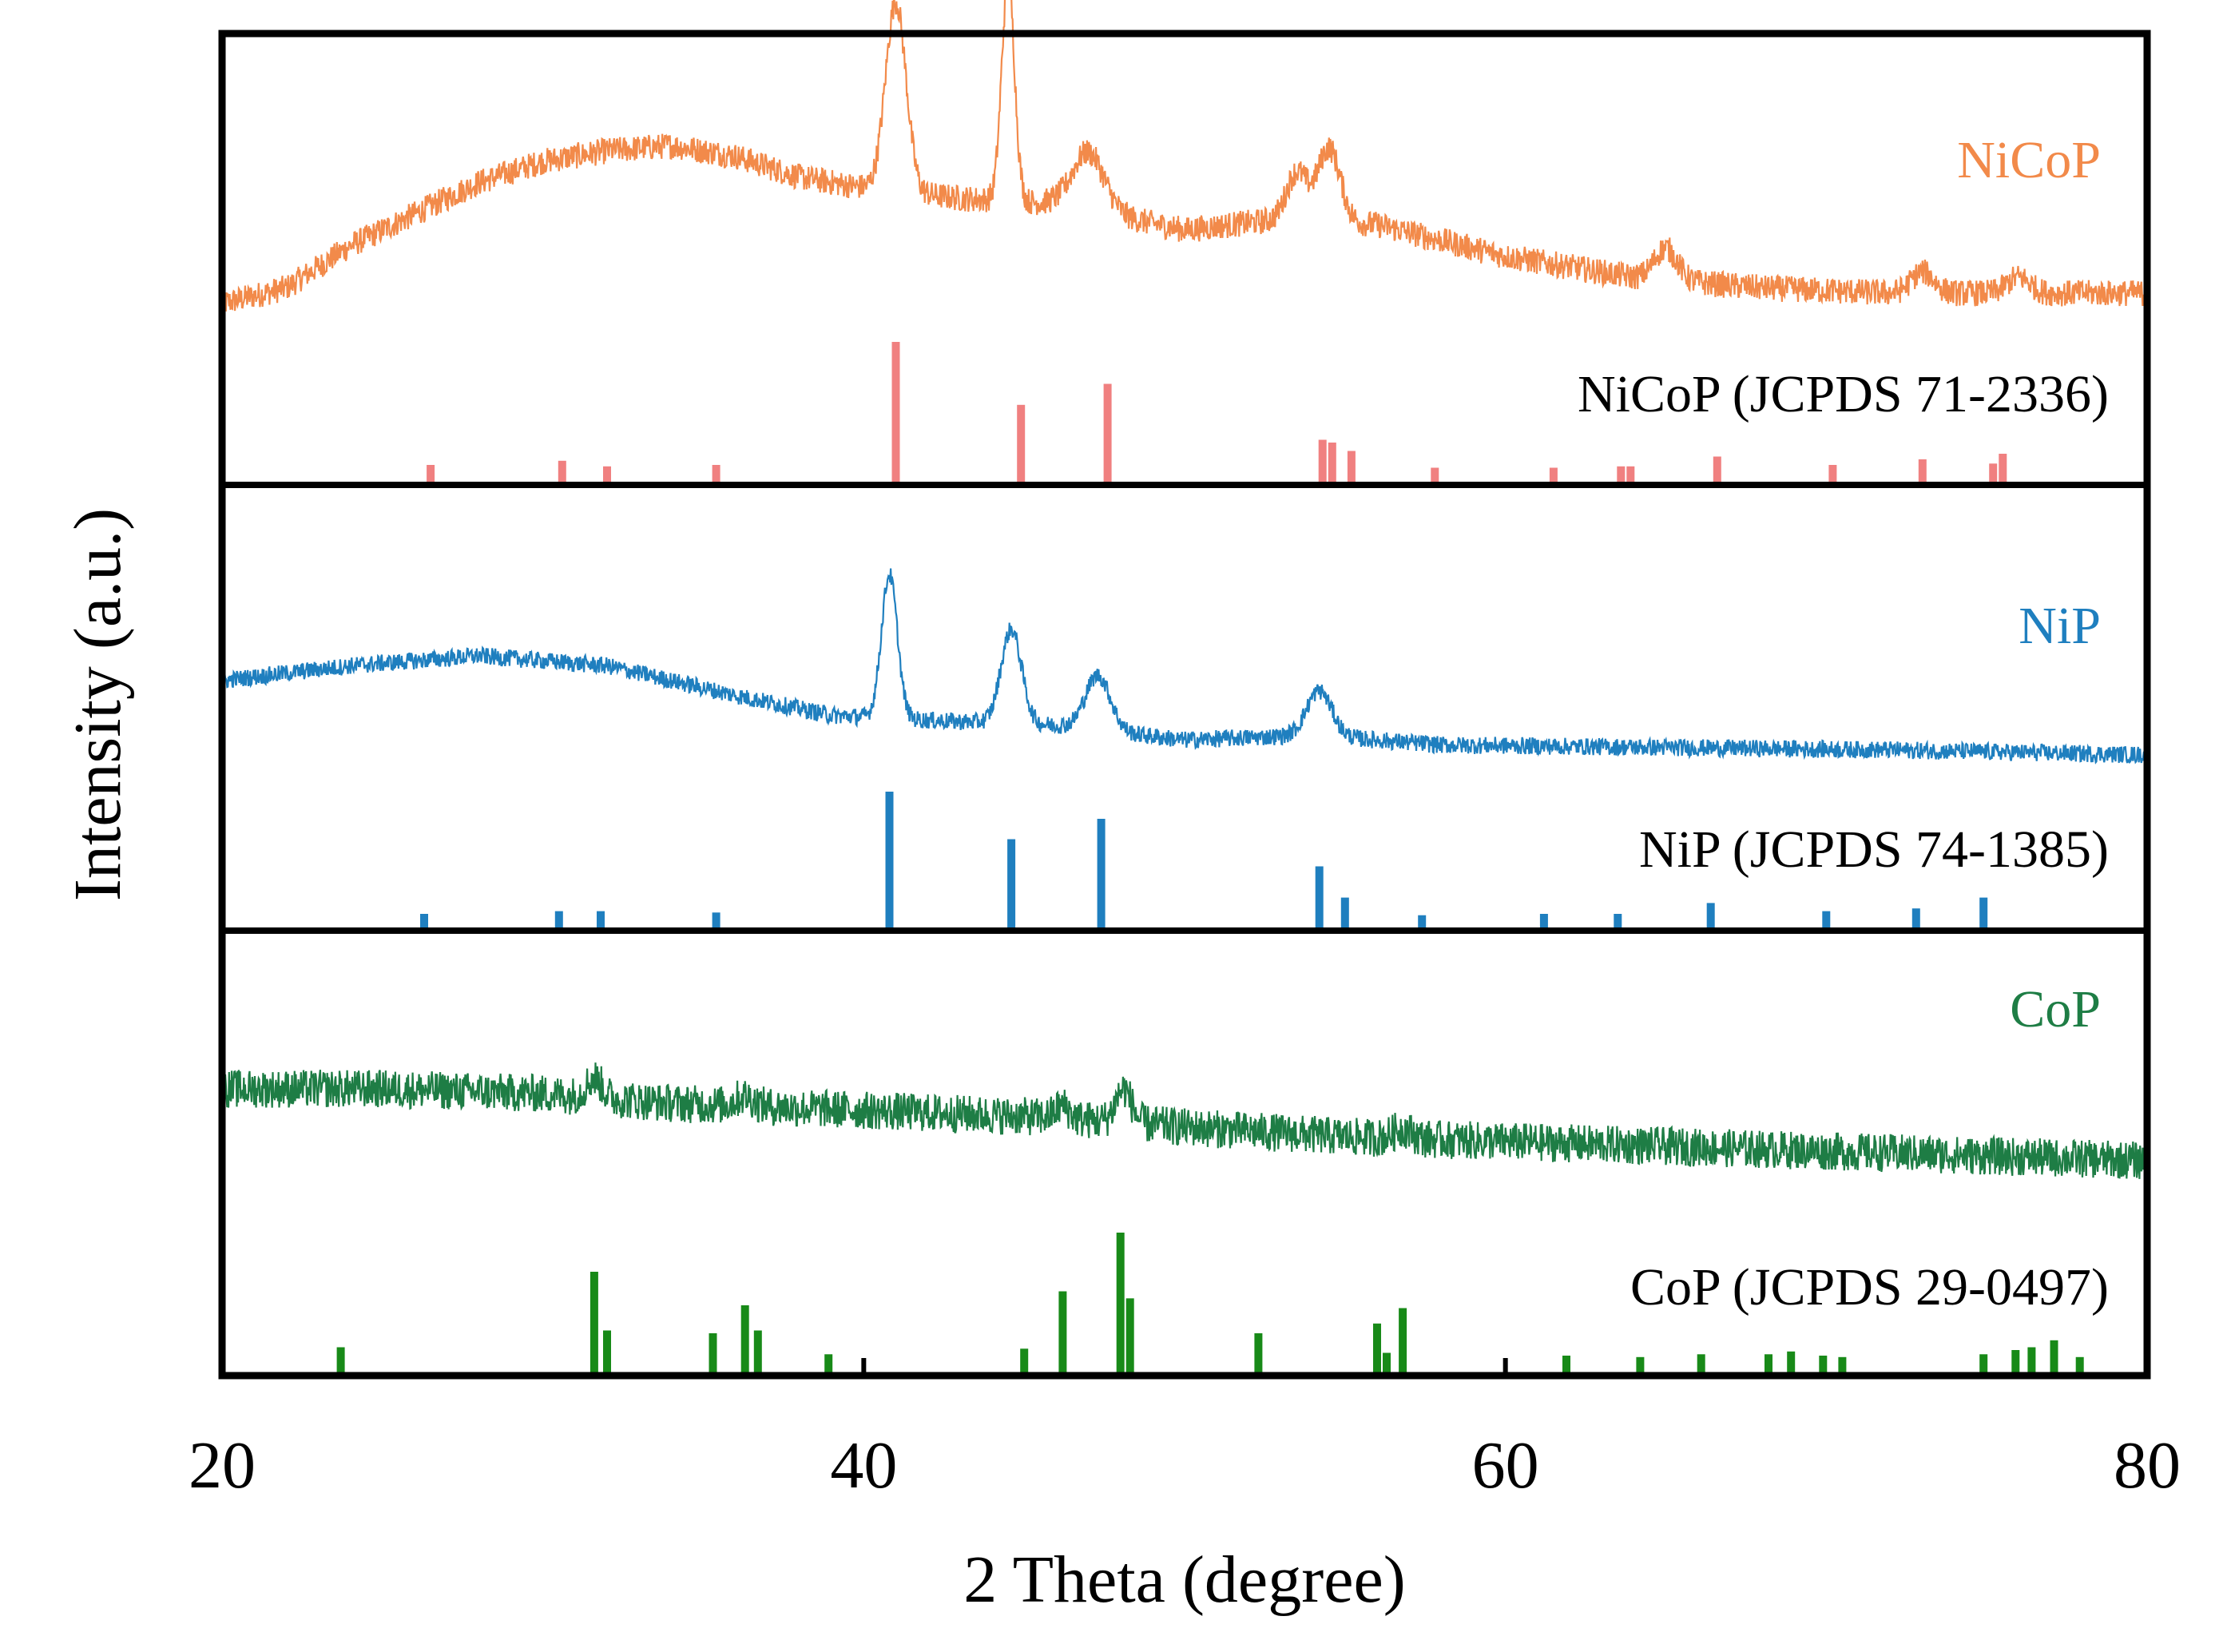  I want to click on x-tick-label: 40, so click(864, 1465).